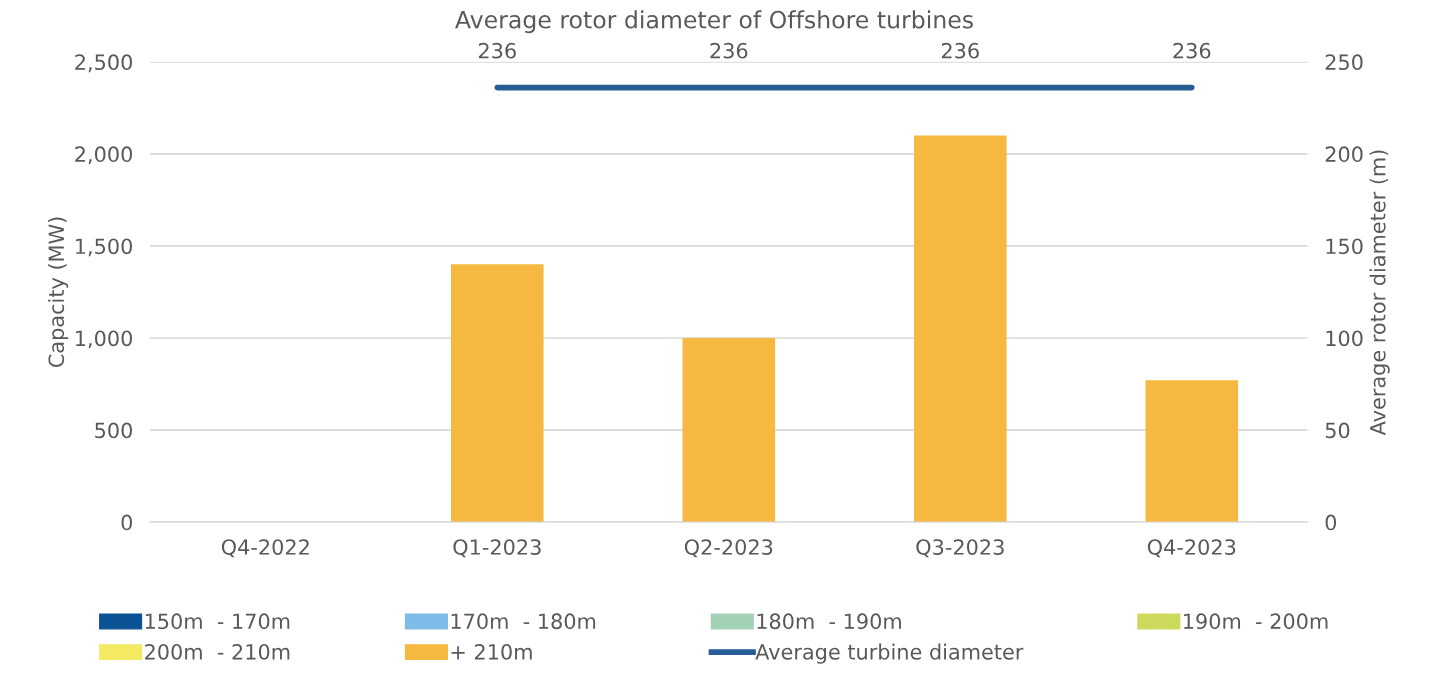 This screenshot has width=1429, height=687. What do you see at coordinates (523, 621) in the screenshot?
I see `legend-label: 170m - 180m` at bounding box center [523, 621].